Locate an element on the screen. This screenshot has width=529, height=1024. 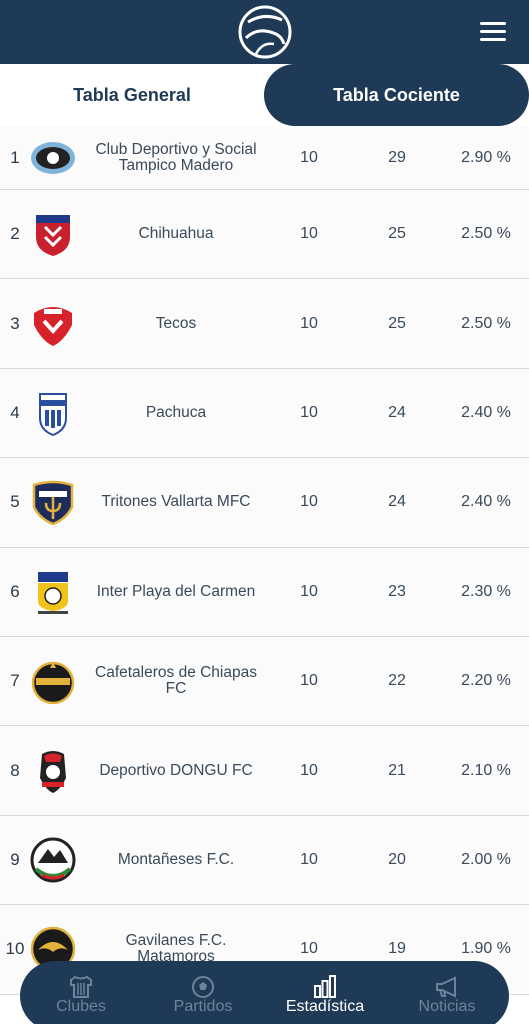
quotient: 2.10 % is located at coordinates (486, 770).